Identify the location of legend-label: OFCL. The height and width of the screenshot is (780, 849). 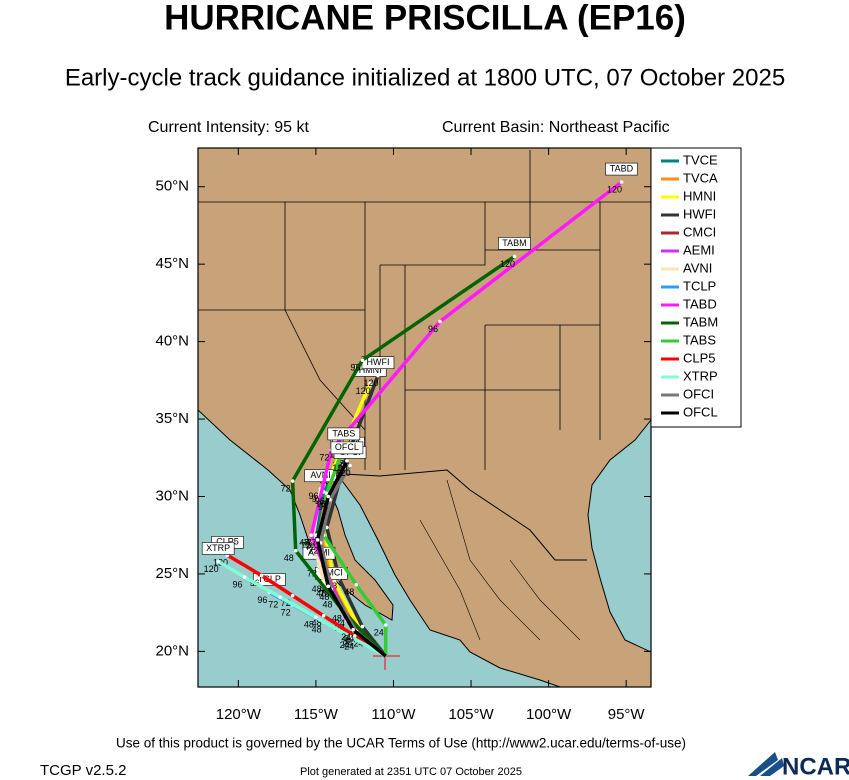
(700, 411).